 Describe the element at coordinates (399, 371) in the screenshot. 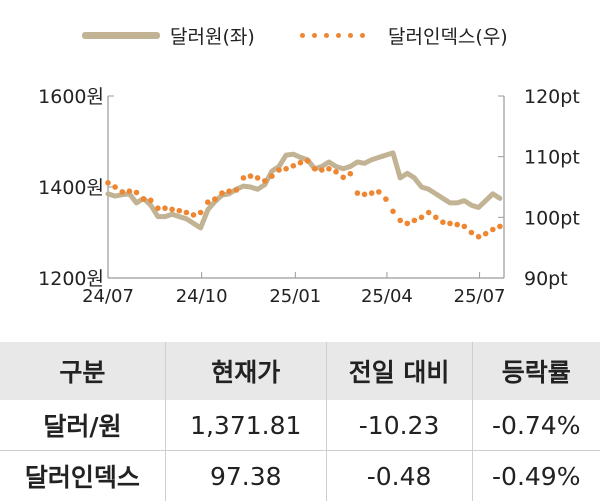

I see `header-change: 전일 대비` at that location.